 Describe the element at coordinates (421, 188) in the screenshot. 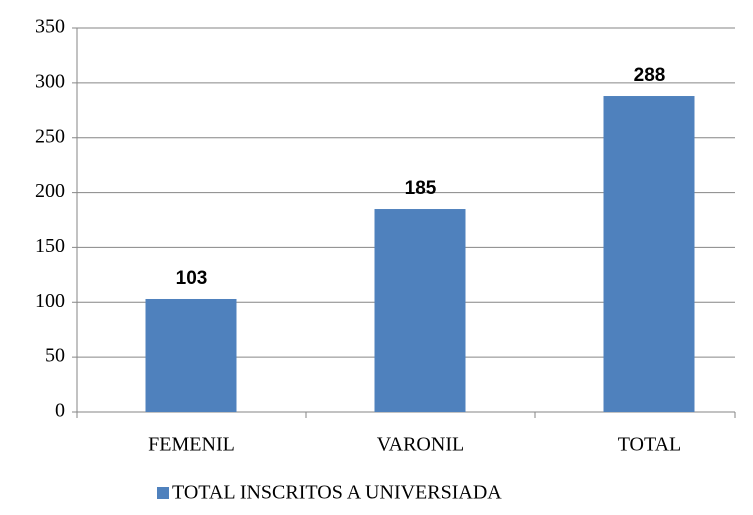

I see `data-label: 185` at that location.